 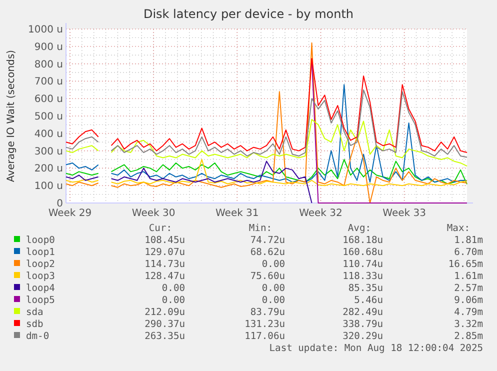 What do you see at coordinates (237, 213) in the screenshot?
I see `x-tick-label: Week 31` at bounding box center [237, 213].